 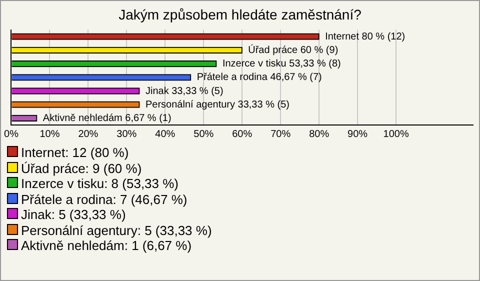 I want to click on x-tick-label: 100%, so click(x=396, y=134).